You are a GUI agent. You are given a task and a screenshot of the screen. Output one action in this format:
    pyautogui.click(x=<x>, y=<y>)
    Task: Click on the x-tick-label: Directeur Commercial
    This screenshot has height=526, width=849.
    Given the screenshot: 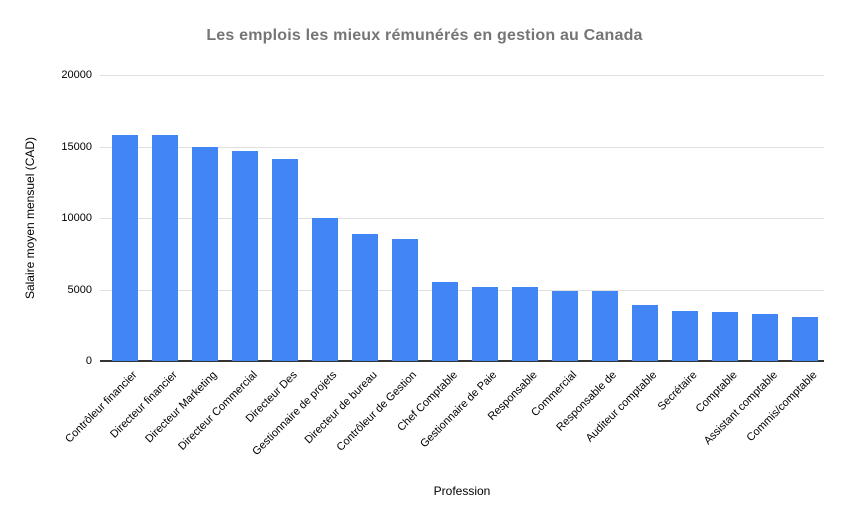 What is the action you would take?
    pyautogui.click(x=217, y=411)
    